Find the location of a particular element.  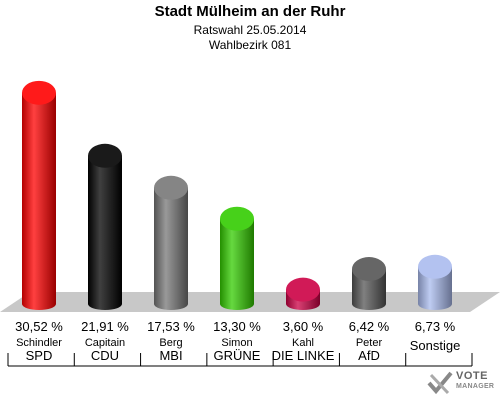

value-label: 30,52 % is located at coordinates (39, 326).